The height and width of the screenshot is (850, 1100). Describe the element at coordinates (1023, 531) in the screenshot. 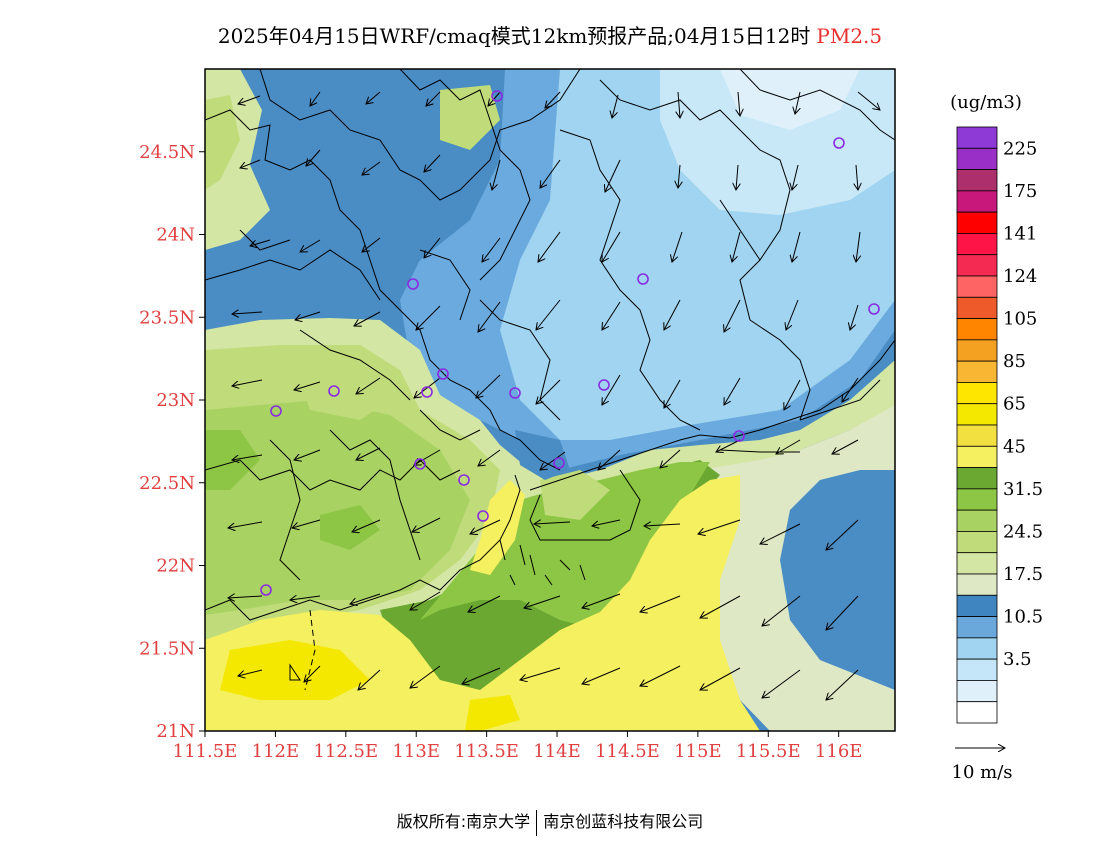

I see `legend-label: 24.5` at that location.